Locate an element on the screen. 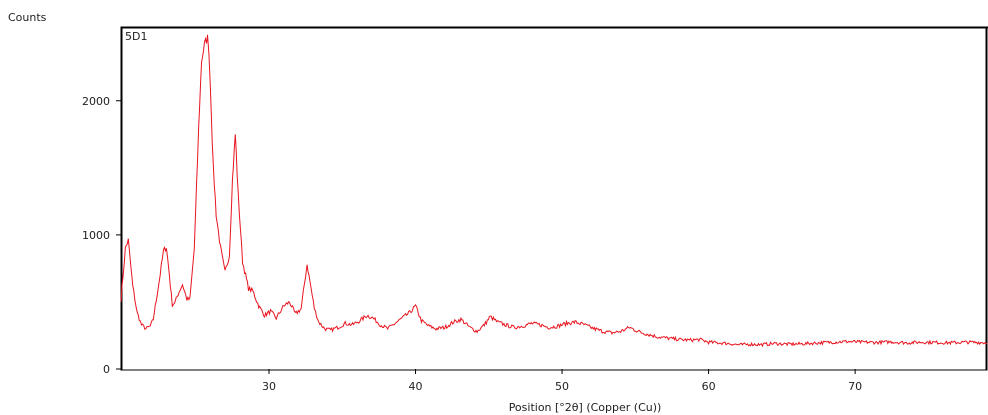 Image resolution: width=988 pixels, height=415 pixels. x-tick-label: 50 is located at coordinates (562, 386).